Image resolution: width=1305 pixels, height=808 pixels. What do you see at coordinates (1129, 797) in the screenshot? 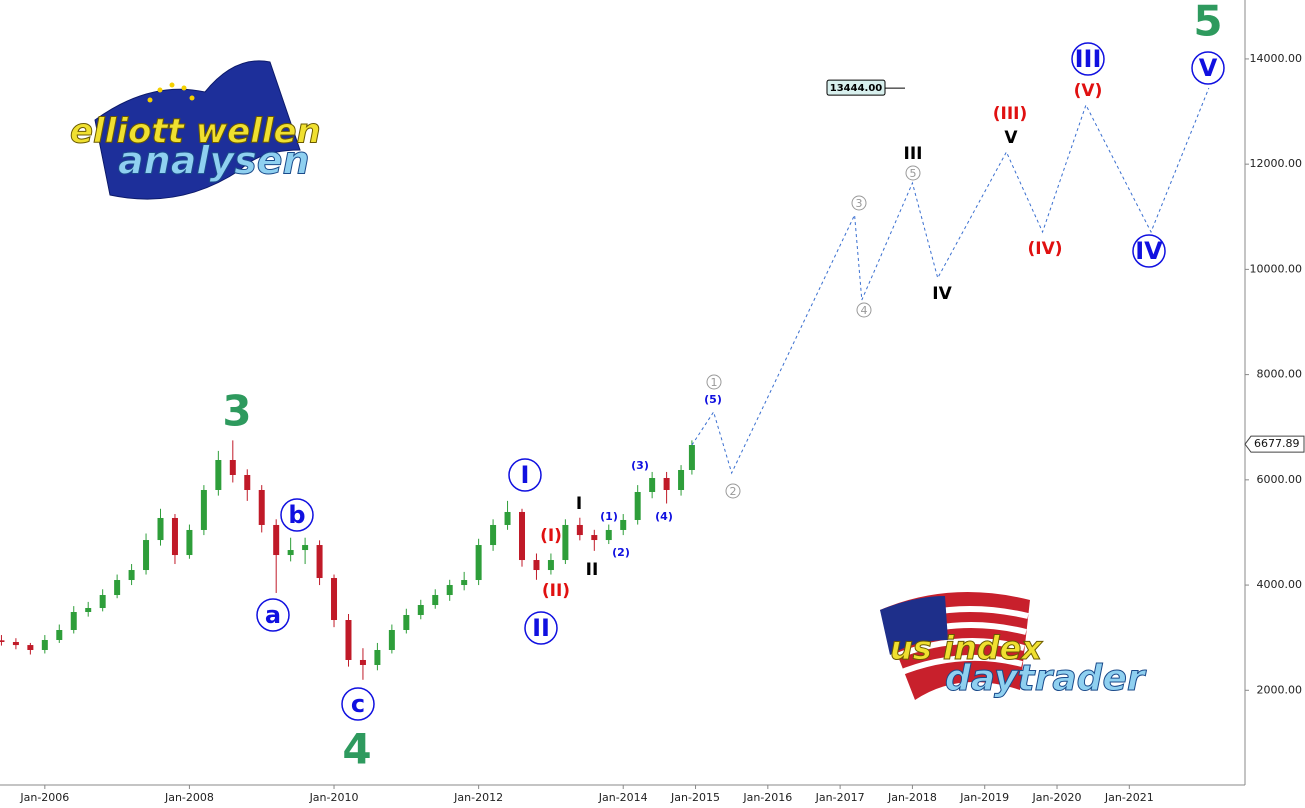
I see `x-tick-label: Jan-2021` at bounding box center [1129, 797].